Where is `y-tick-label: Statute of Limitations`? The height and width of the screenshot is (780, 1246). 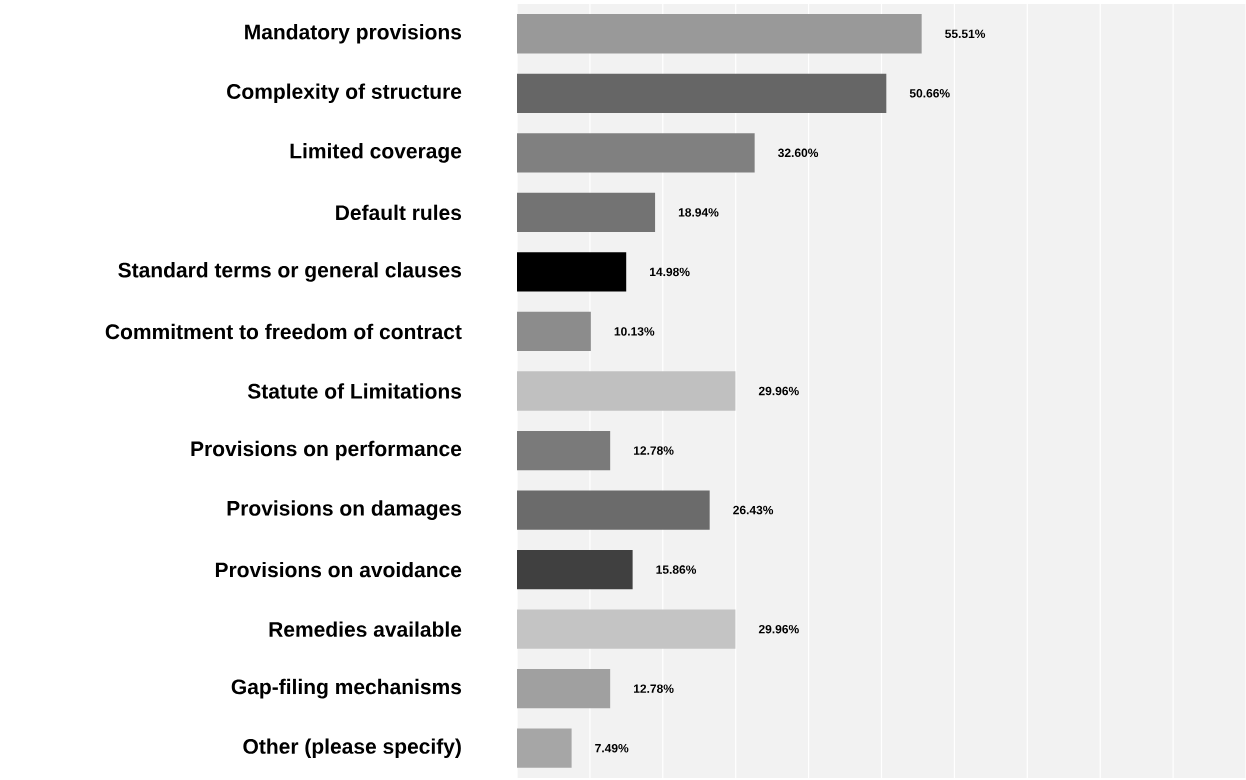 y-tick-label: Statute of Limitations is located at coordinates (354, 391).